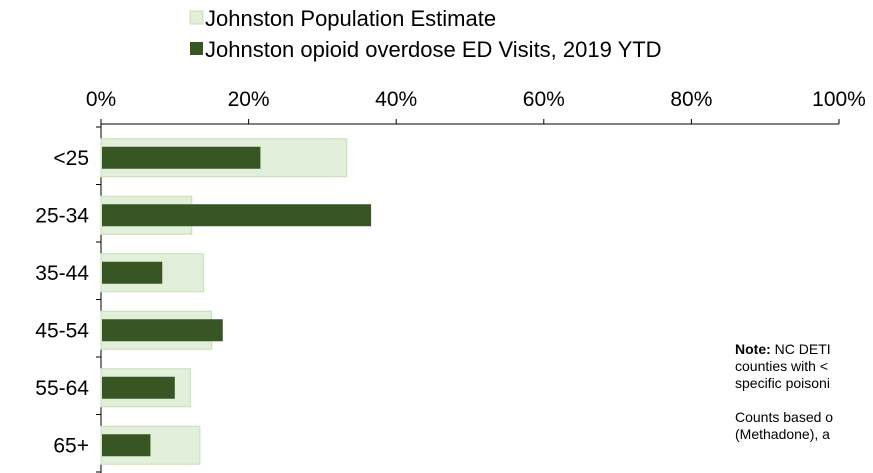  What do you see at coordinates (68, 298) in the screenshot?
I see `y-axis: <25 25-34 35-44 45-54 55-64 65+` at bounding box center [68, 298].